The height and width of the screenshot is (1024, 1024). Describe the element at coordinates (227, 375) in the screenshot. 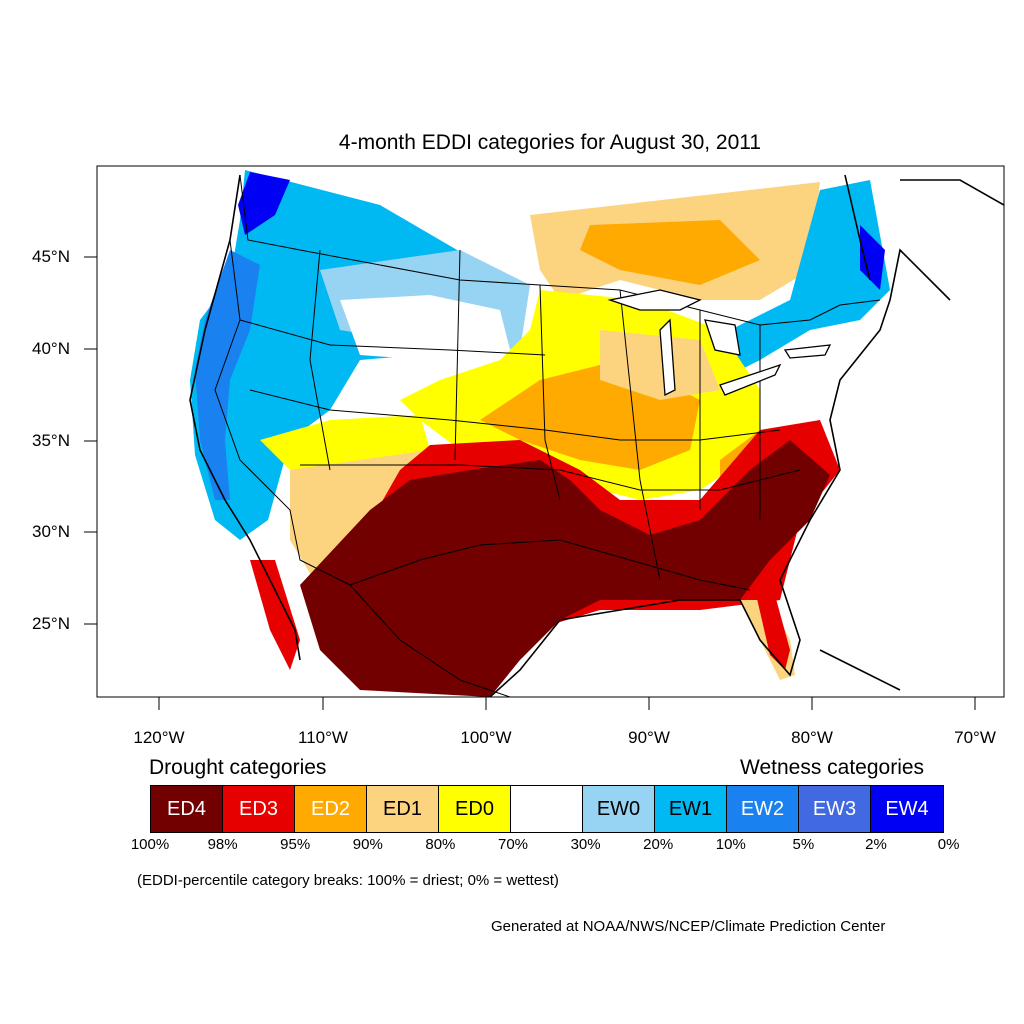

I see `west-coast-wet-strong` at that location.